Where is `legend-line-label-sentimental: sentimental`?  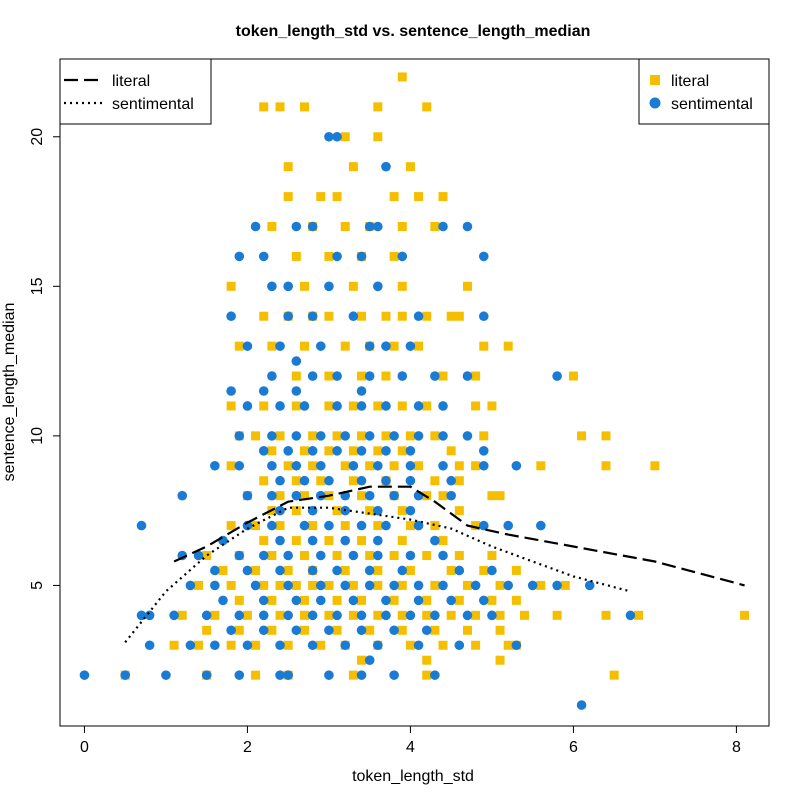 legend-line-label-sentimental: sentimental is located at coordinates (153, 104).